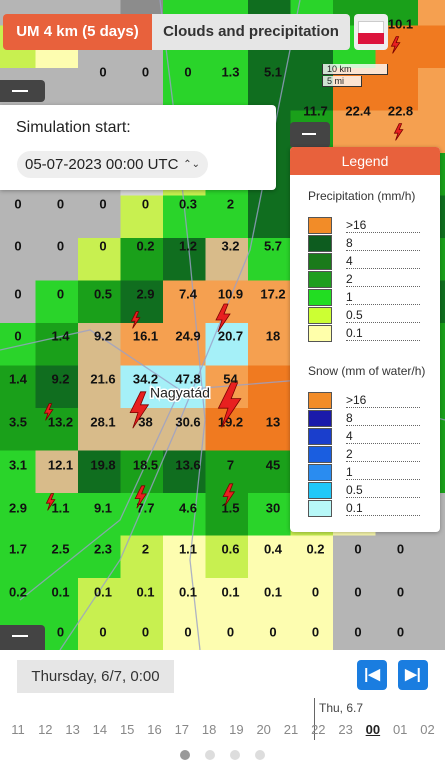 Image resolution: width=445 pixels, height=768 pixels. I want to click on cell-value: 21.6, so click(102, 378).